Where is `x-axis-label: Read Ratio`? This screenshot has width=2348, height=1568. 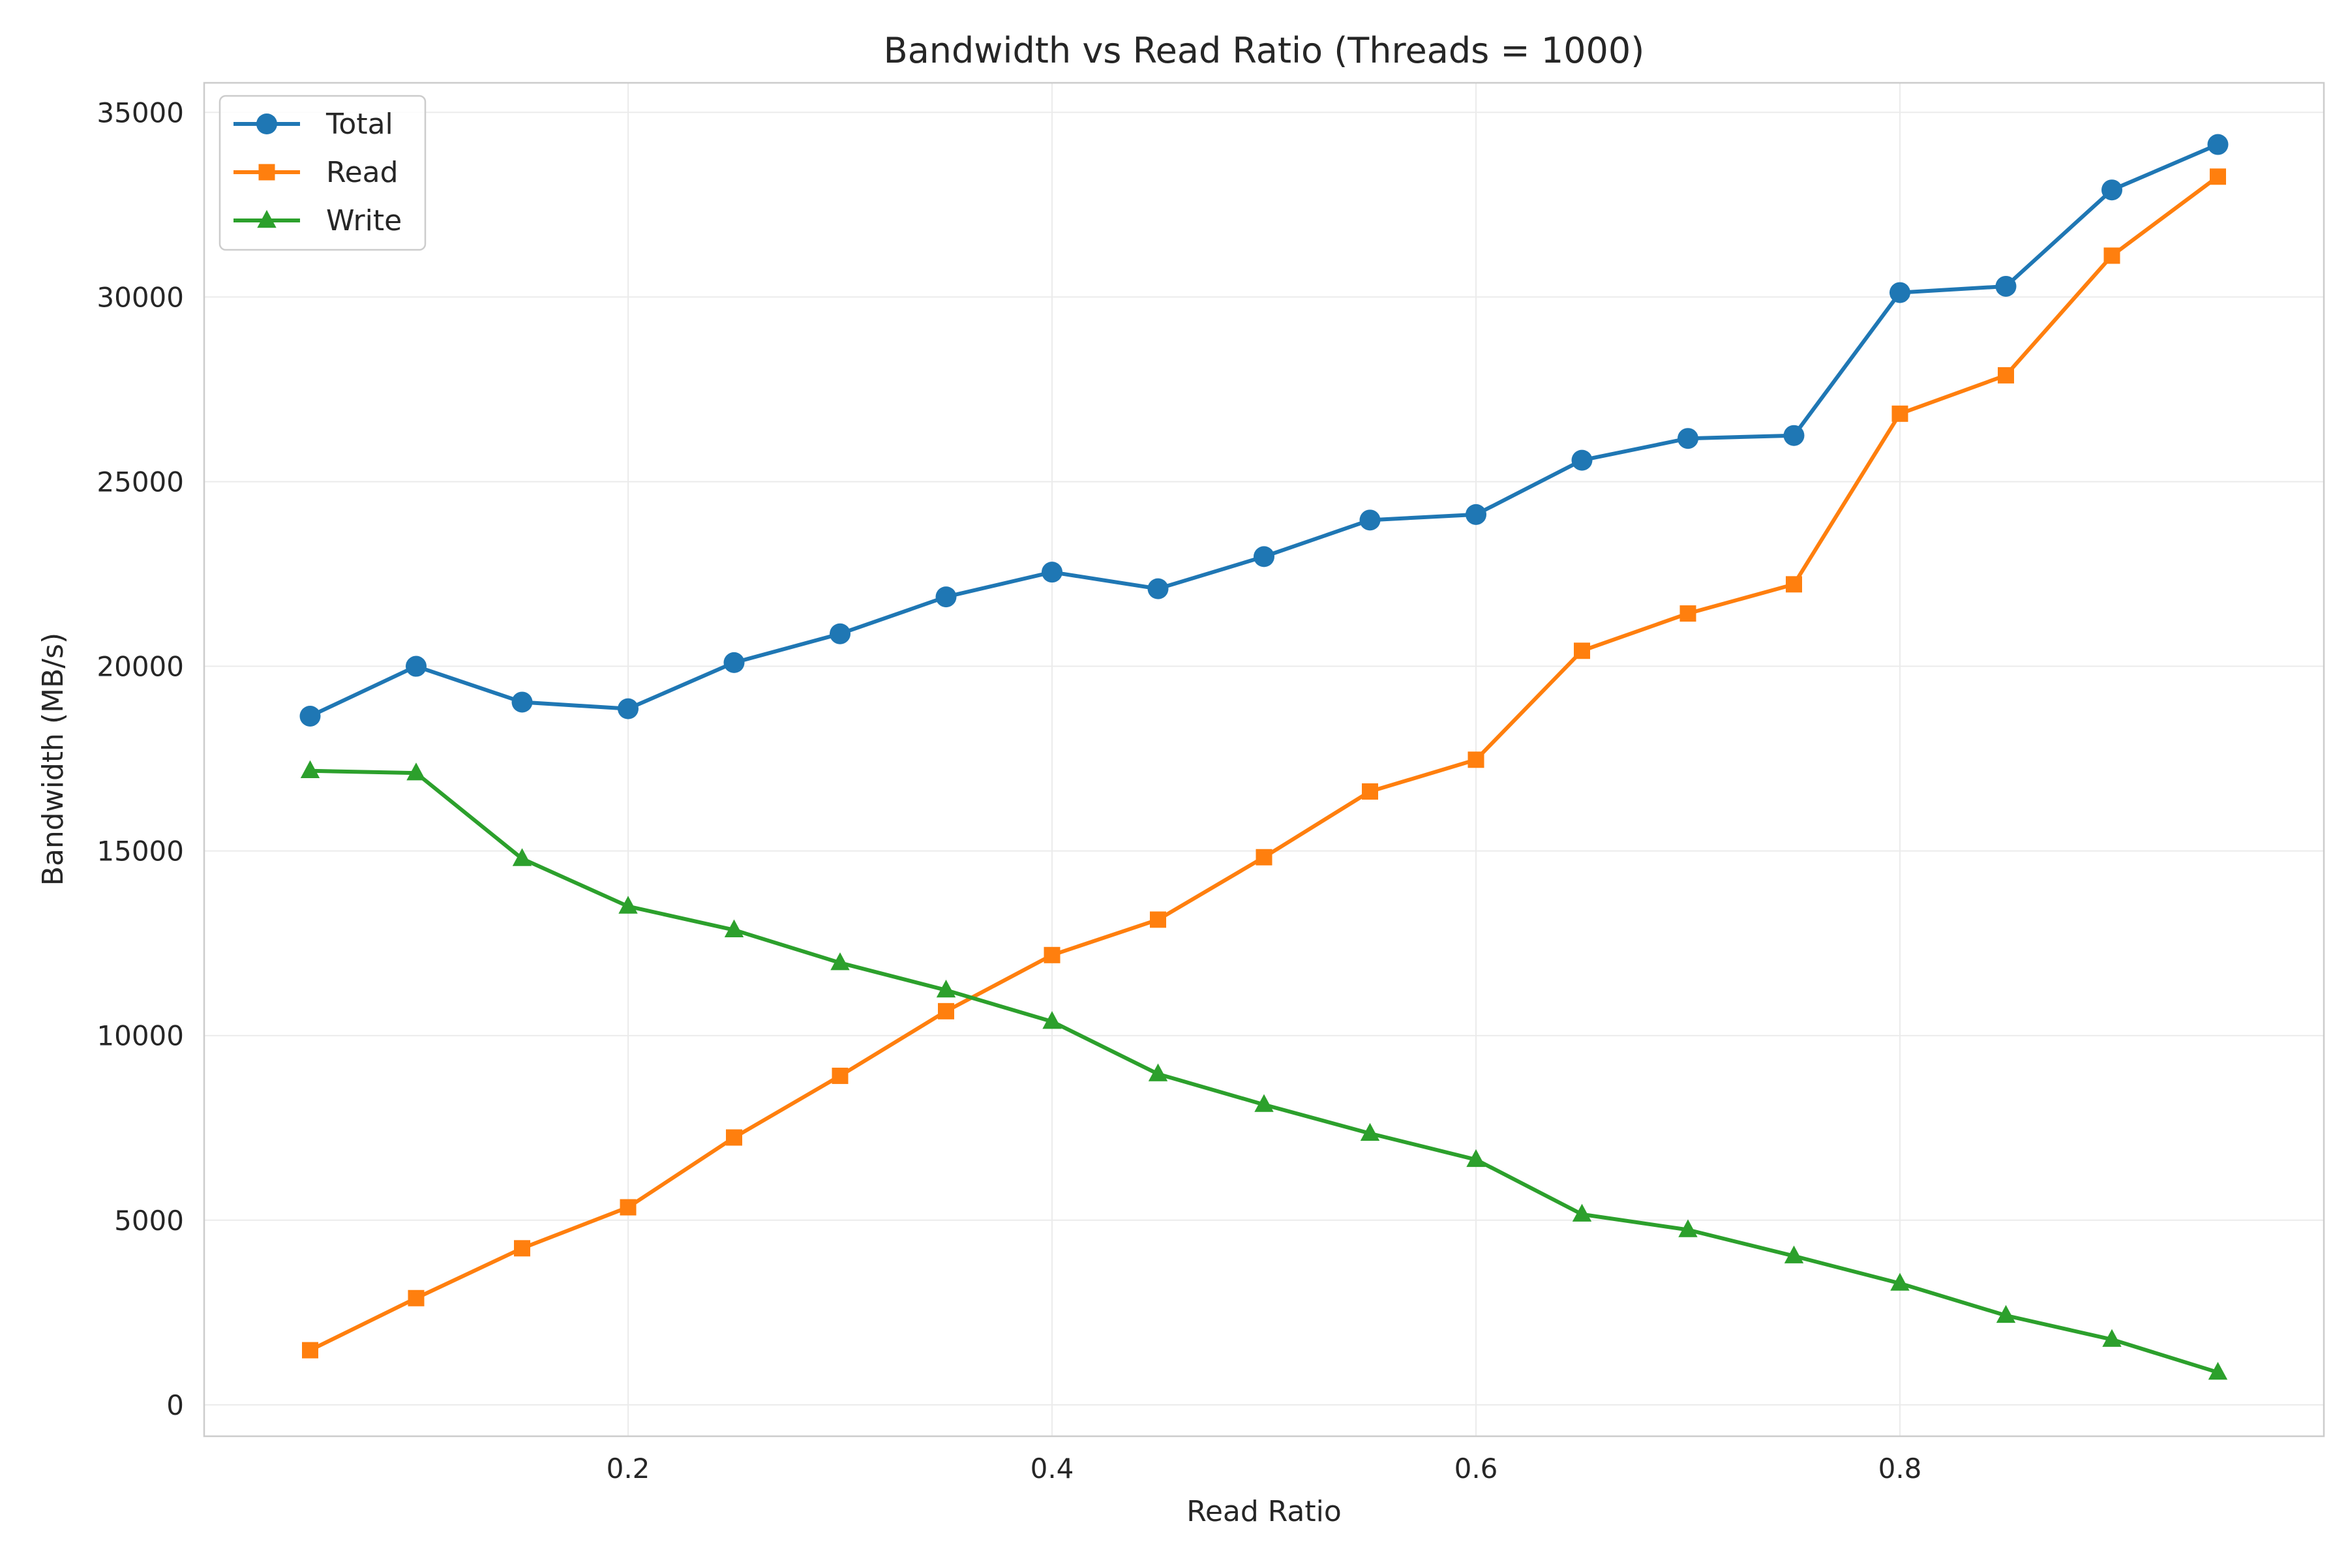 x-axis-label: Read Ratio is located at coordinates (1264, 1511).